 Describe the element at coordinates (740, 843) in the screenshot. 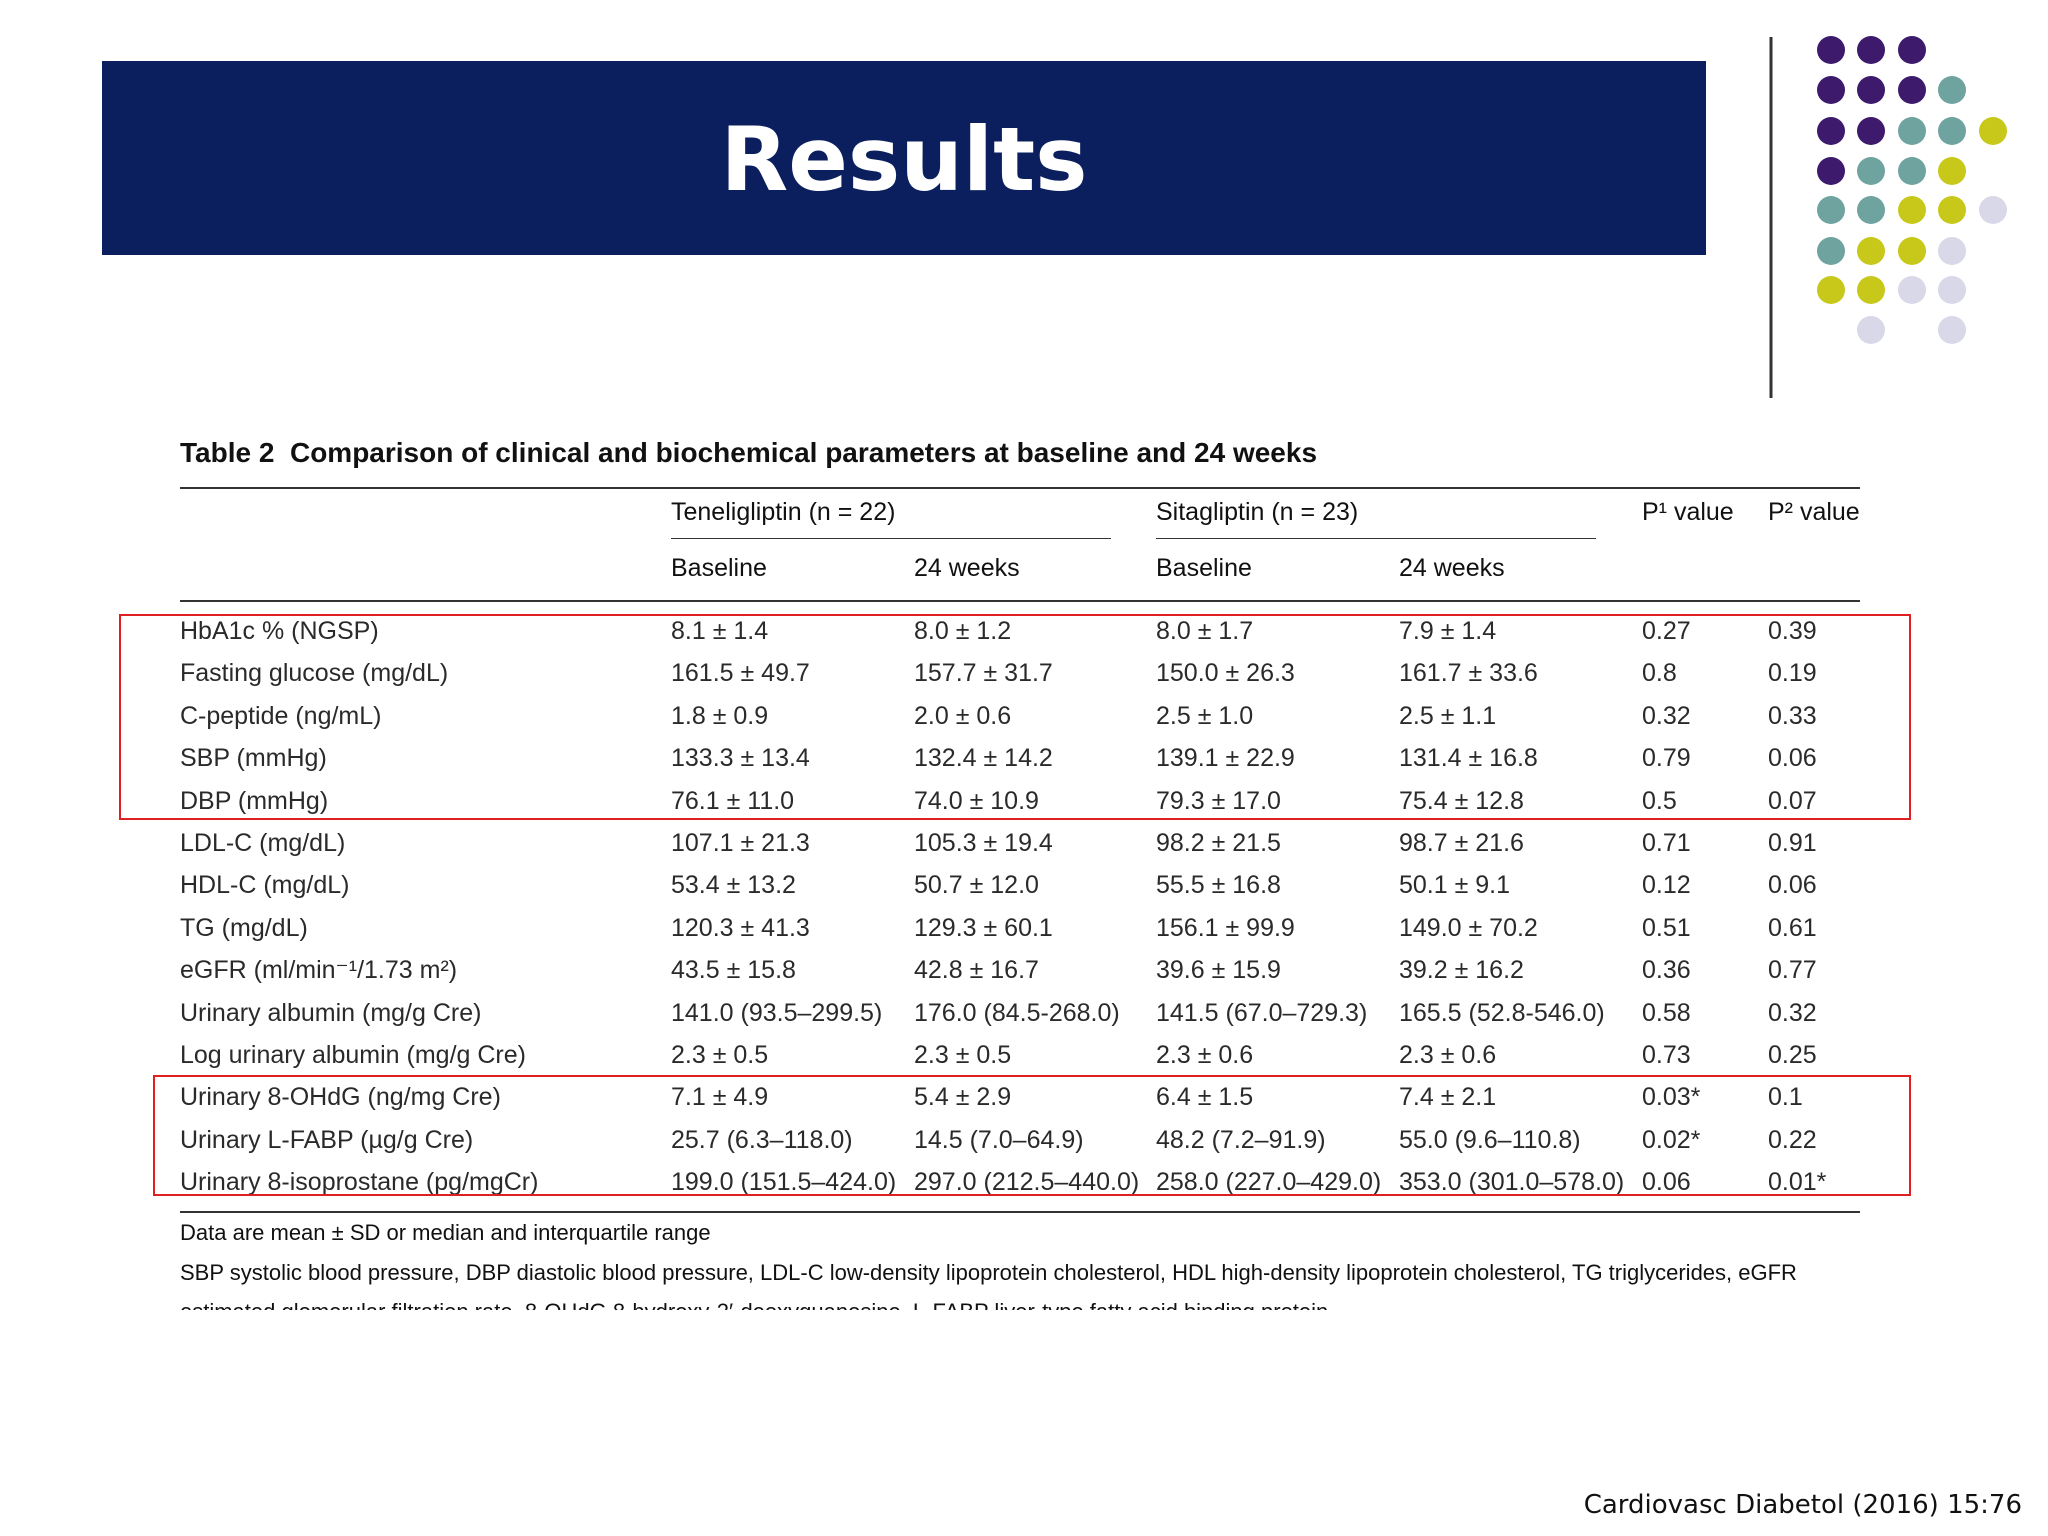

I see `cell-value: 107.1 ± 21.3` at that location.